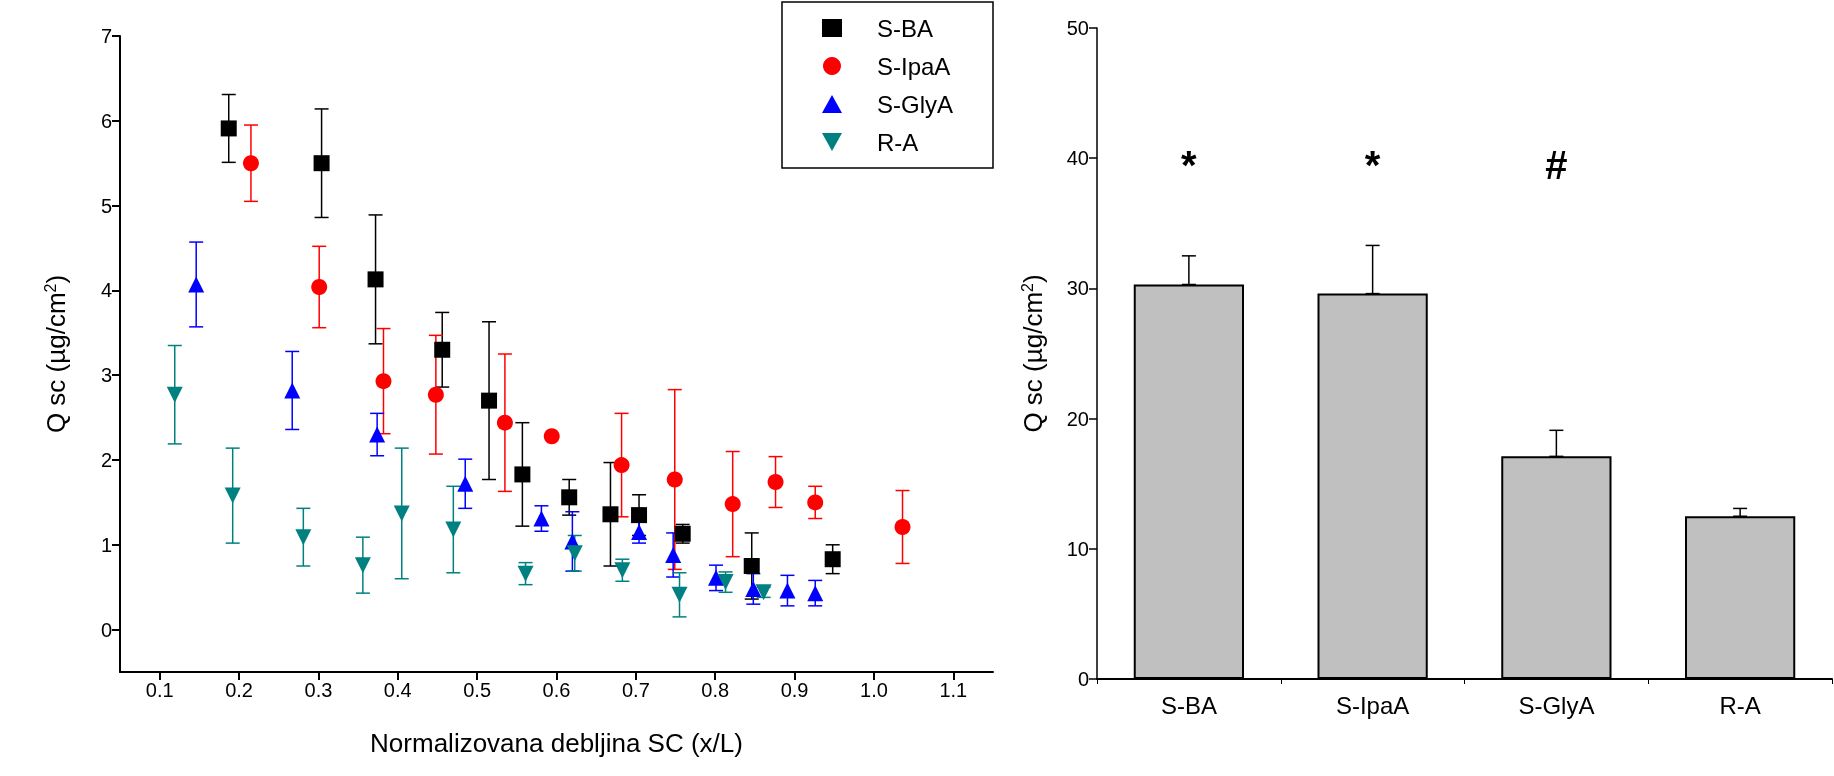 The image size is (1834, 776). What do you see at coordinates (106, 205) in the screenshot?
I see `y-tick-label: 5` at bounding box center [106, 205].